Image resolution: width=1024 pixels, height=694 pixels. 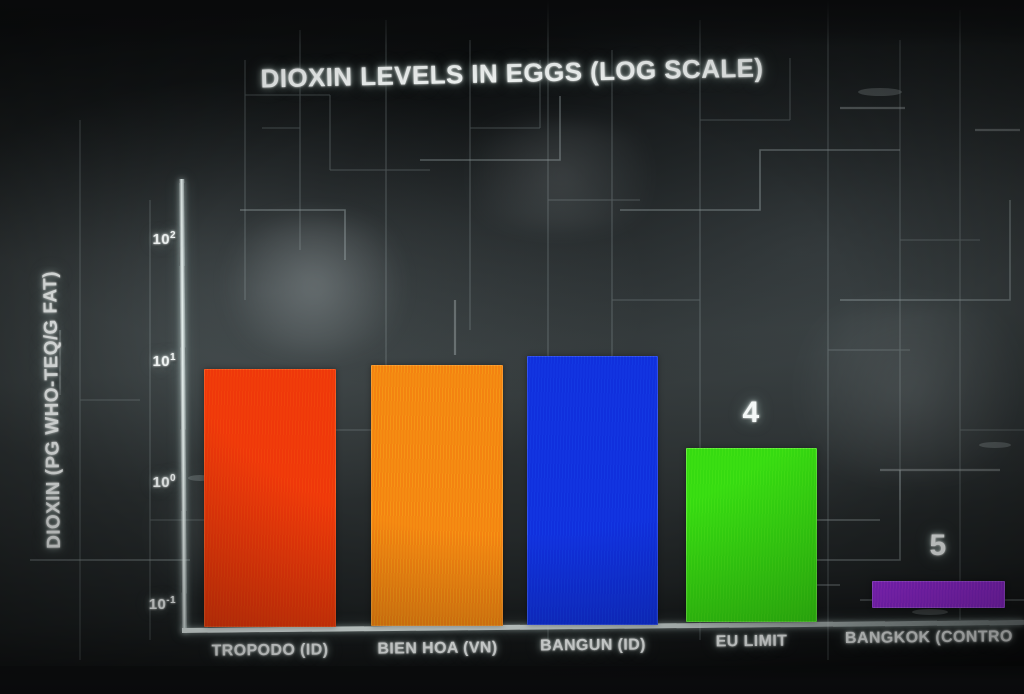 What do you see at coordinates (751, 641) in the screenshot?
I see `x-tick-label-eu-limit: EU LIMIT` at bounding box center [751, 641].